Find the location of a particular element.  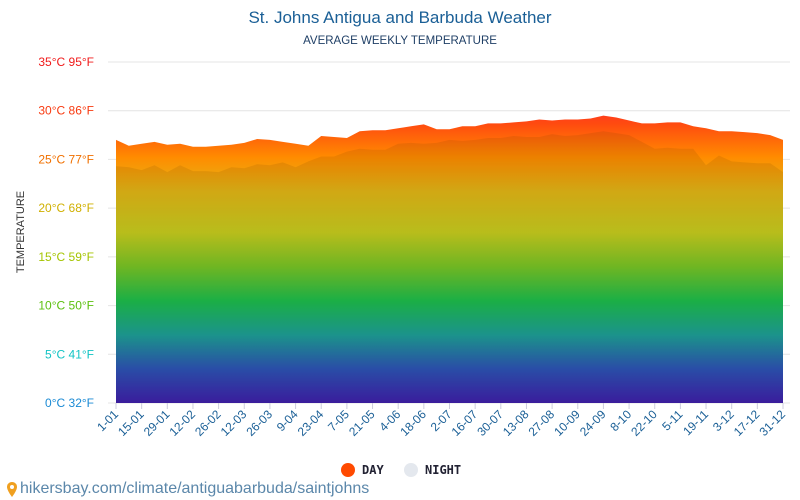

y-tick-label: 0°C 32°F is located at coordinates (69, 403).